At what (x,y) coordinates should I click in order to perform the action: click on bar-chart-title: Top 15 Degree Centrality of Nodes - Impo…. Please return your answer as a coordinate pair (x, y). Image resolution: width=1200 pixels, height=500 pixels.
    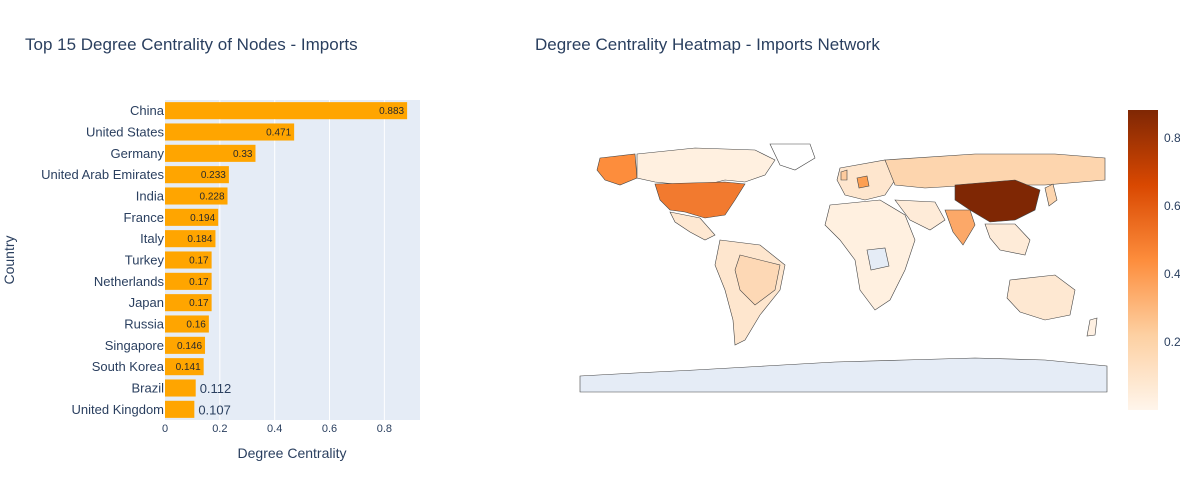
    Looking at the image, I should click on (191, 44).